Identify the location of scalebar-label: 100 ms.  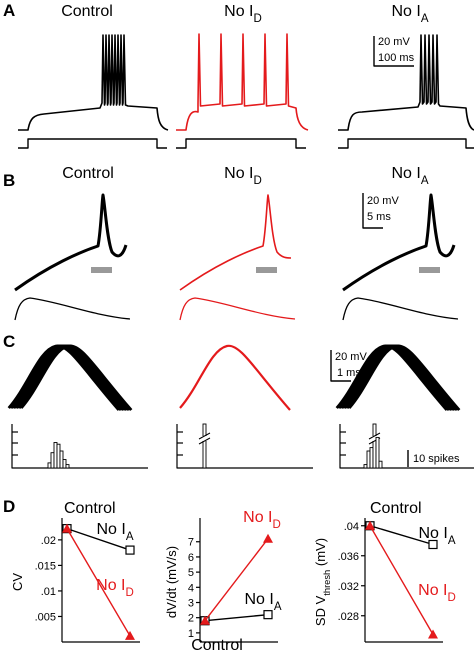
(396, 58).